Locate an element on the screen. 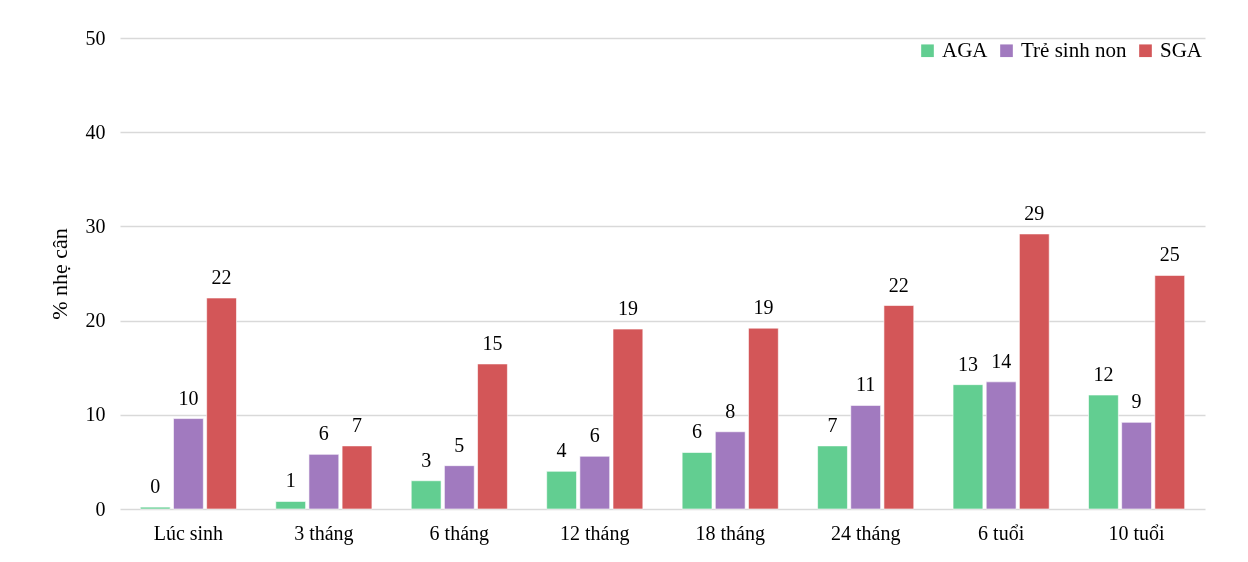 The height and width of the screenshot is (562, 1248). y-tick-label: 20 is located at coordinates (95, 320).